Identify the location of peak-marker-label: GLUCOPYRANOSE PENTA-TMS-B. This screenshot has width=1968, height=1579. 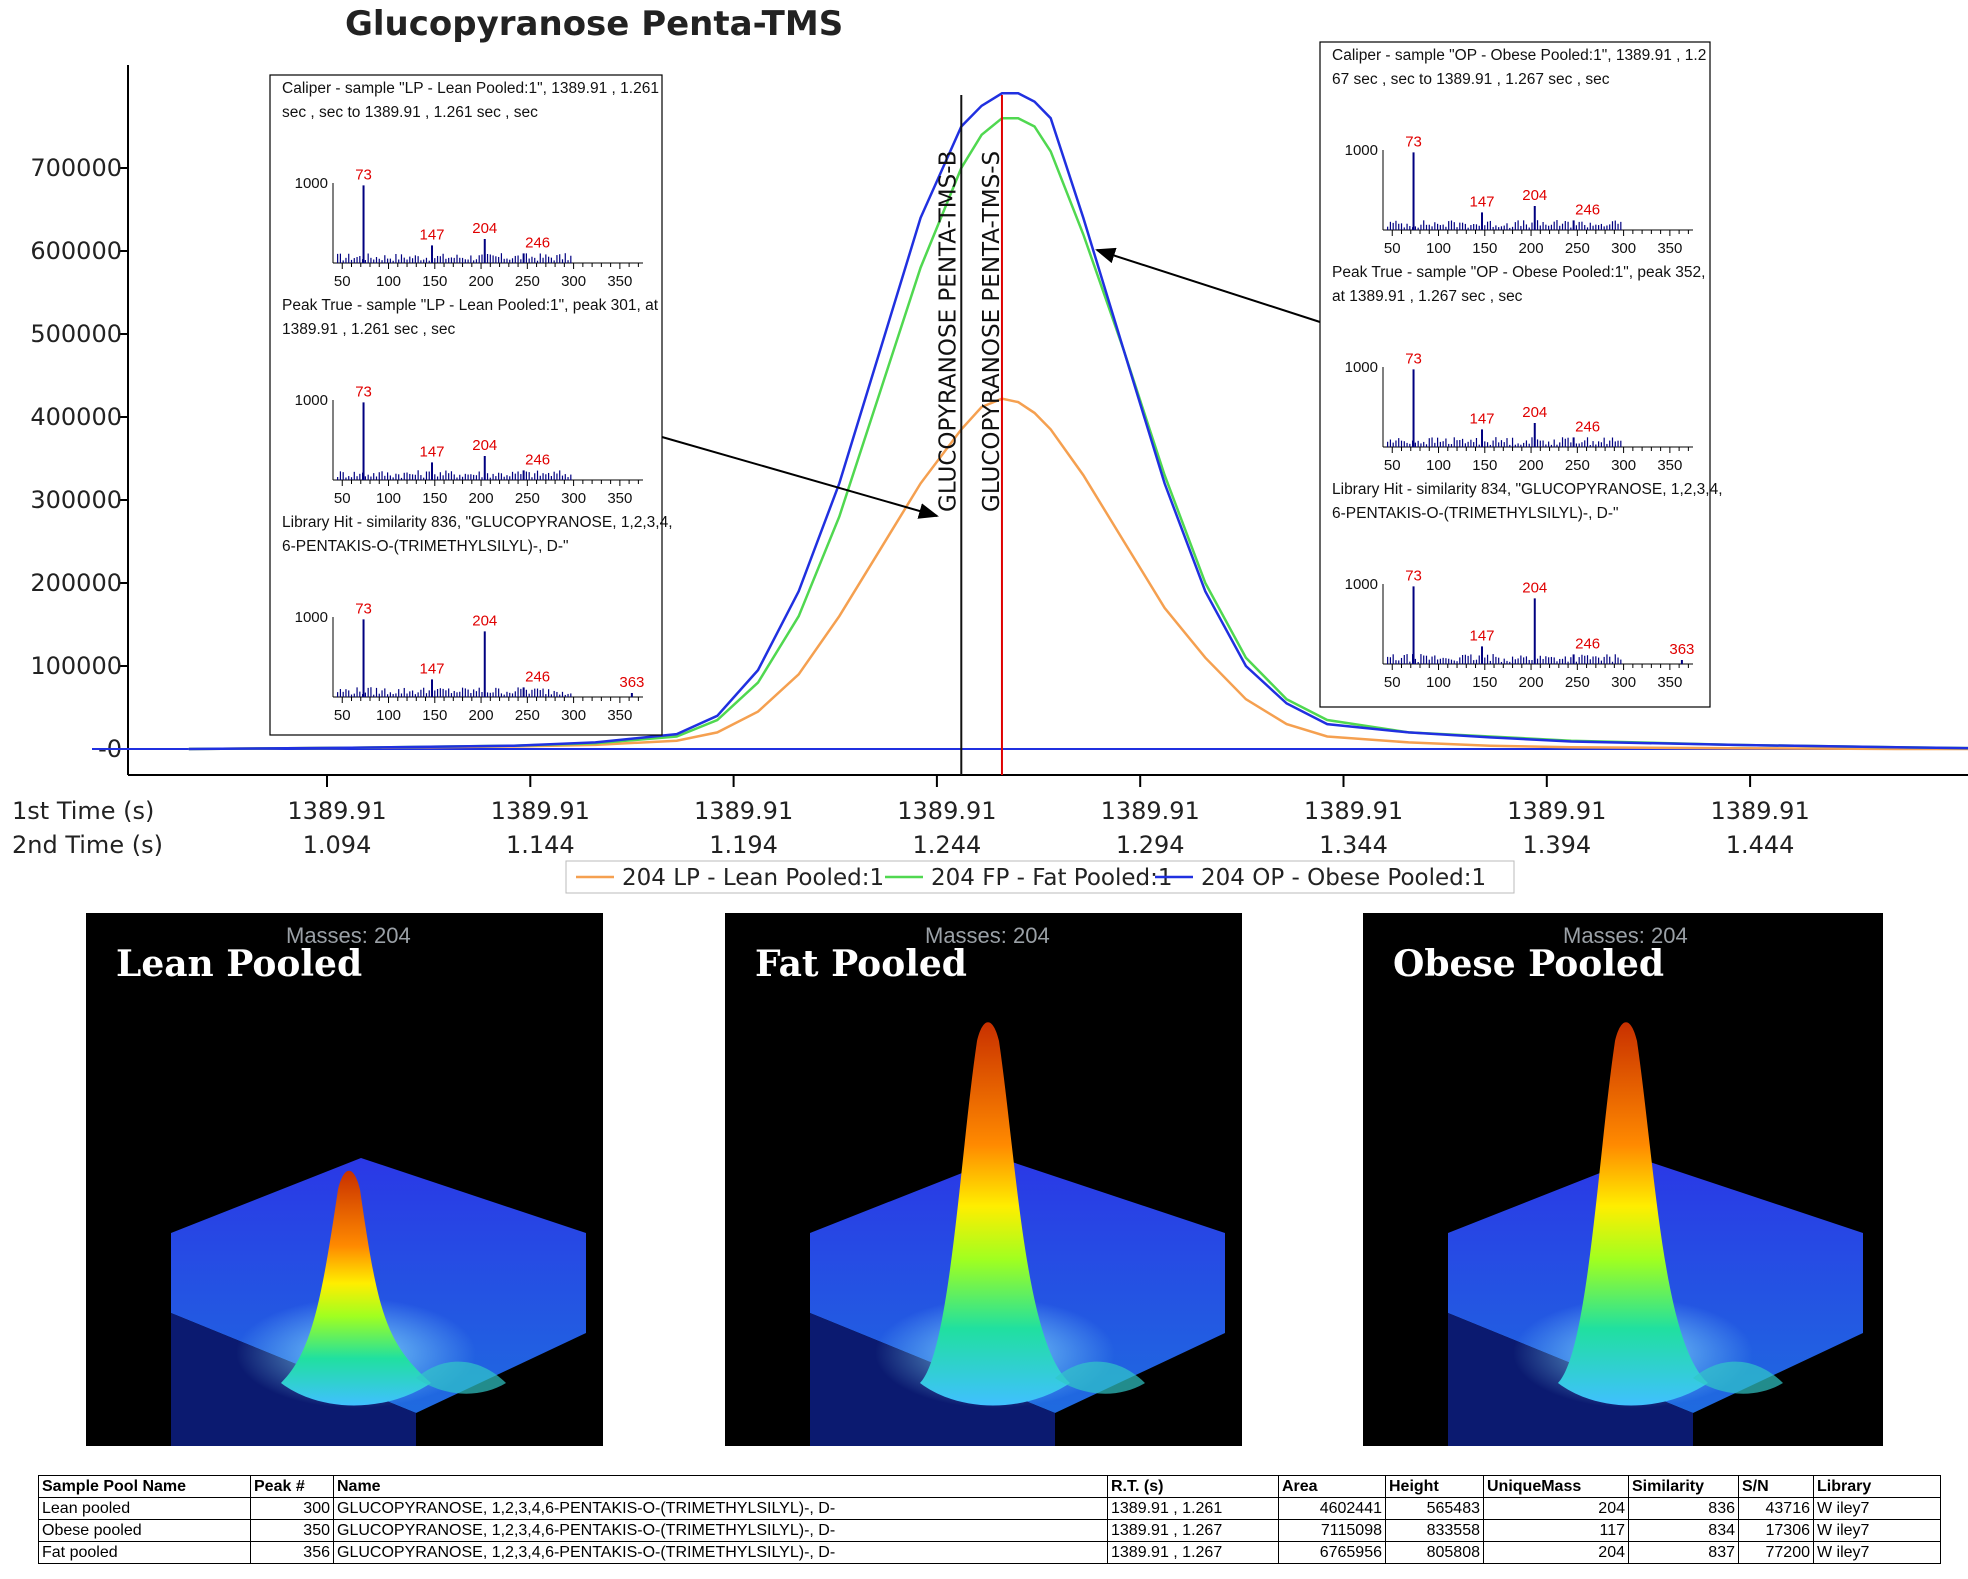
(948, 331).